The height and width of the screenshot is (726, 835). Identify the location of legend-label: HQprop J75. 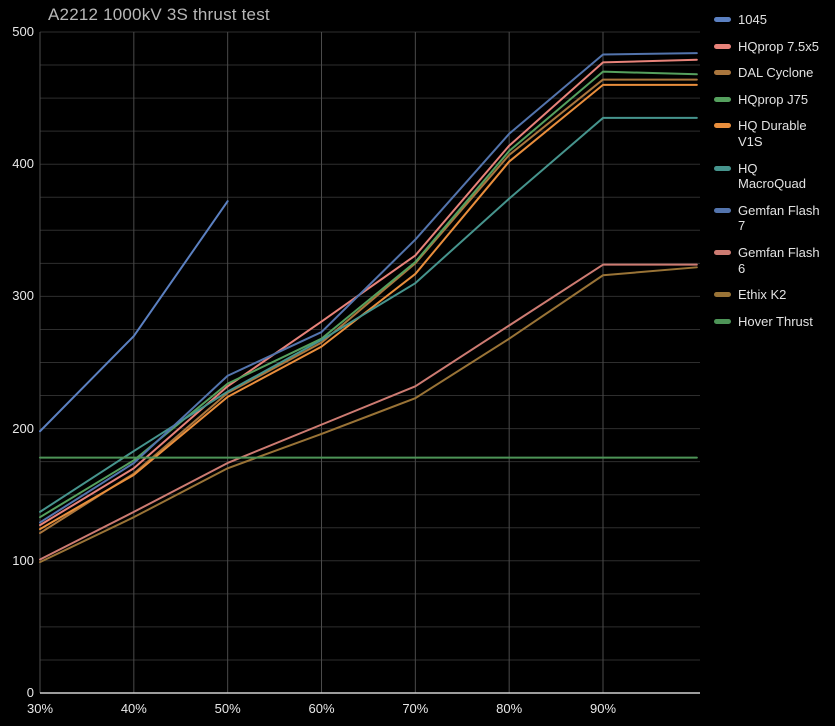
(773, 99).